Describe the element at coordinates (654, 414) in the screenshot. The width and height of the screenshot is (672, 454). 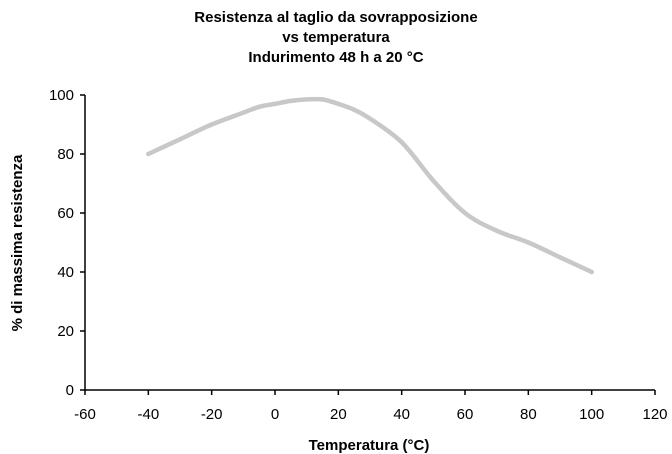
I see `x-tick-label: 120` at that location.